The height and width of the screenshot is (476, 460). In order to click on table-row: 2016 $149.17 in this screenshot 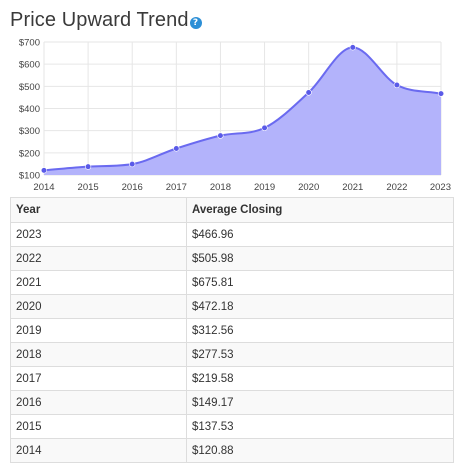, I will do `click(232, 402)`.